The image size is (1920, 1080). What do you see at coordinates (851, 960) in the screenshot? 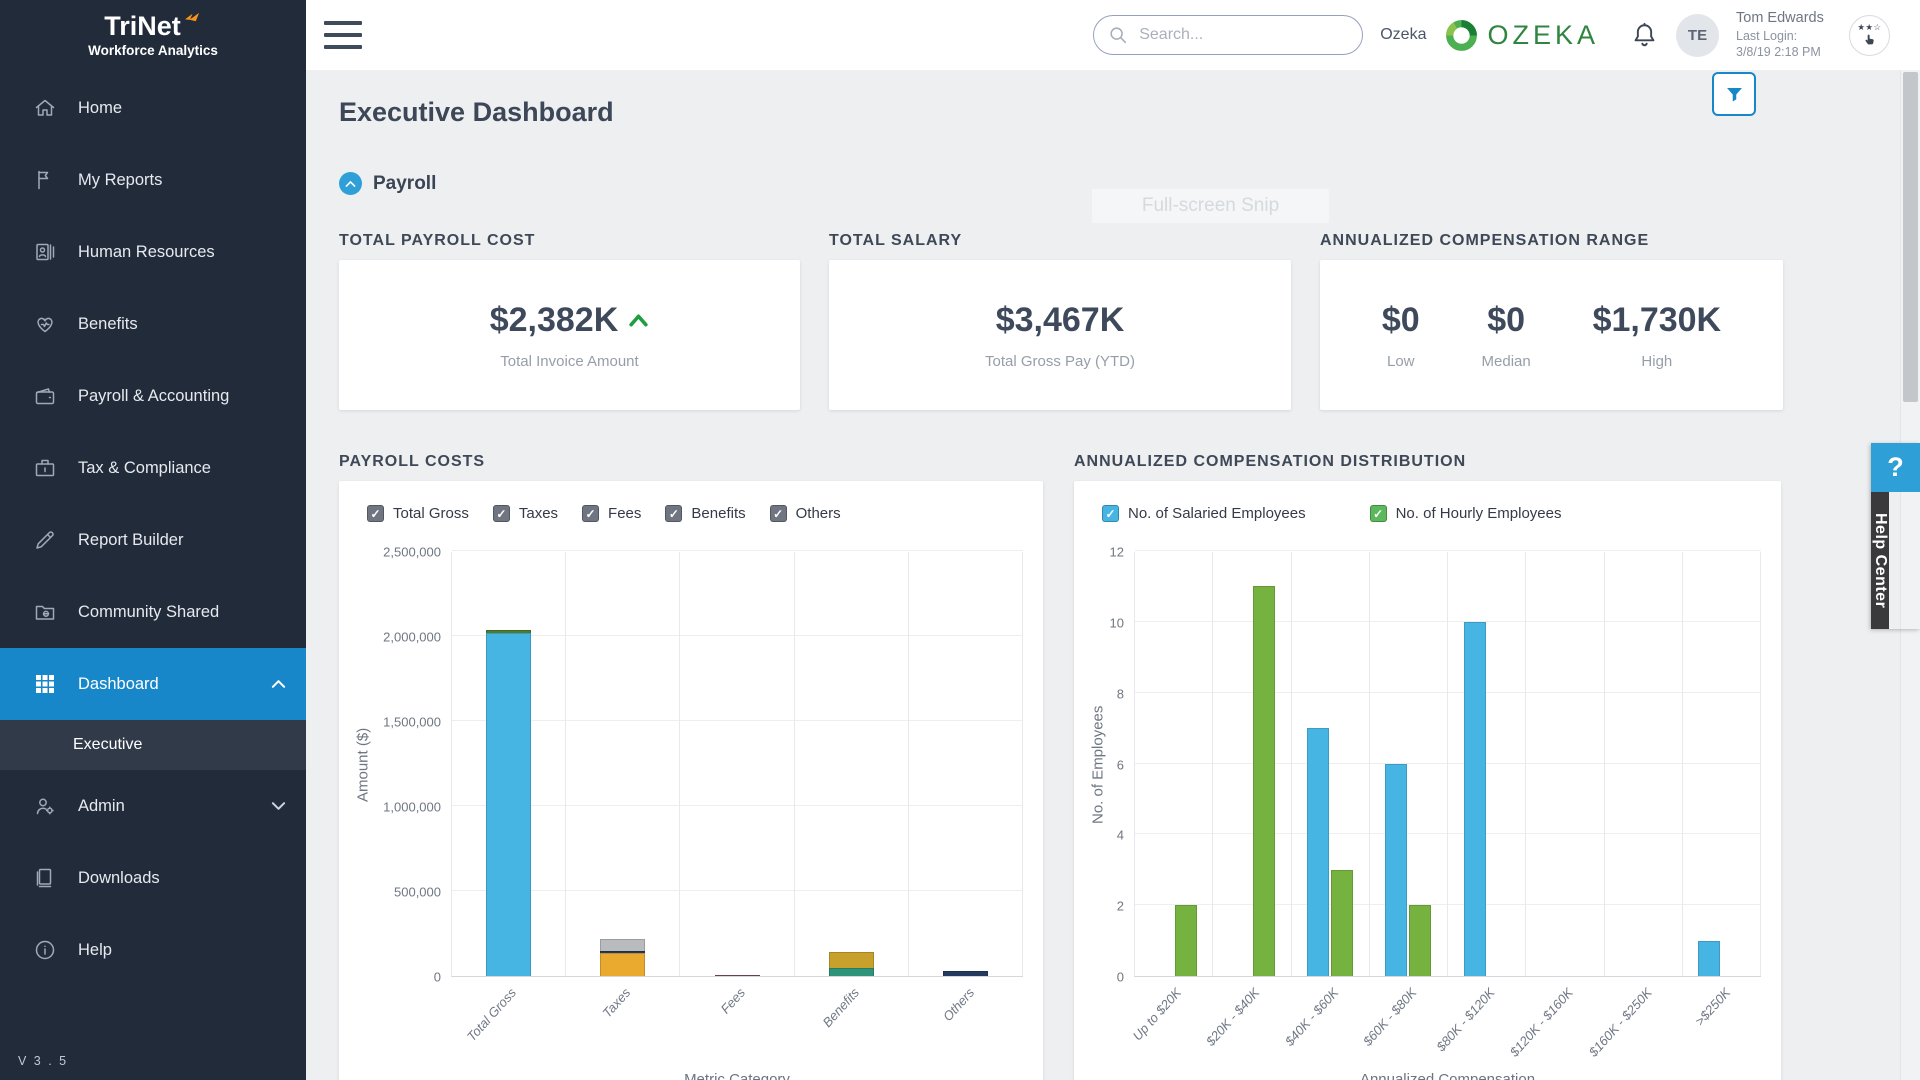
I see `bar-segment-top-band` at bounding box center [851, 960].